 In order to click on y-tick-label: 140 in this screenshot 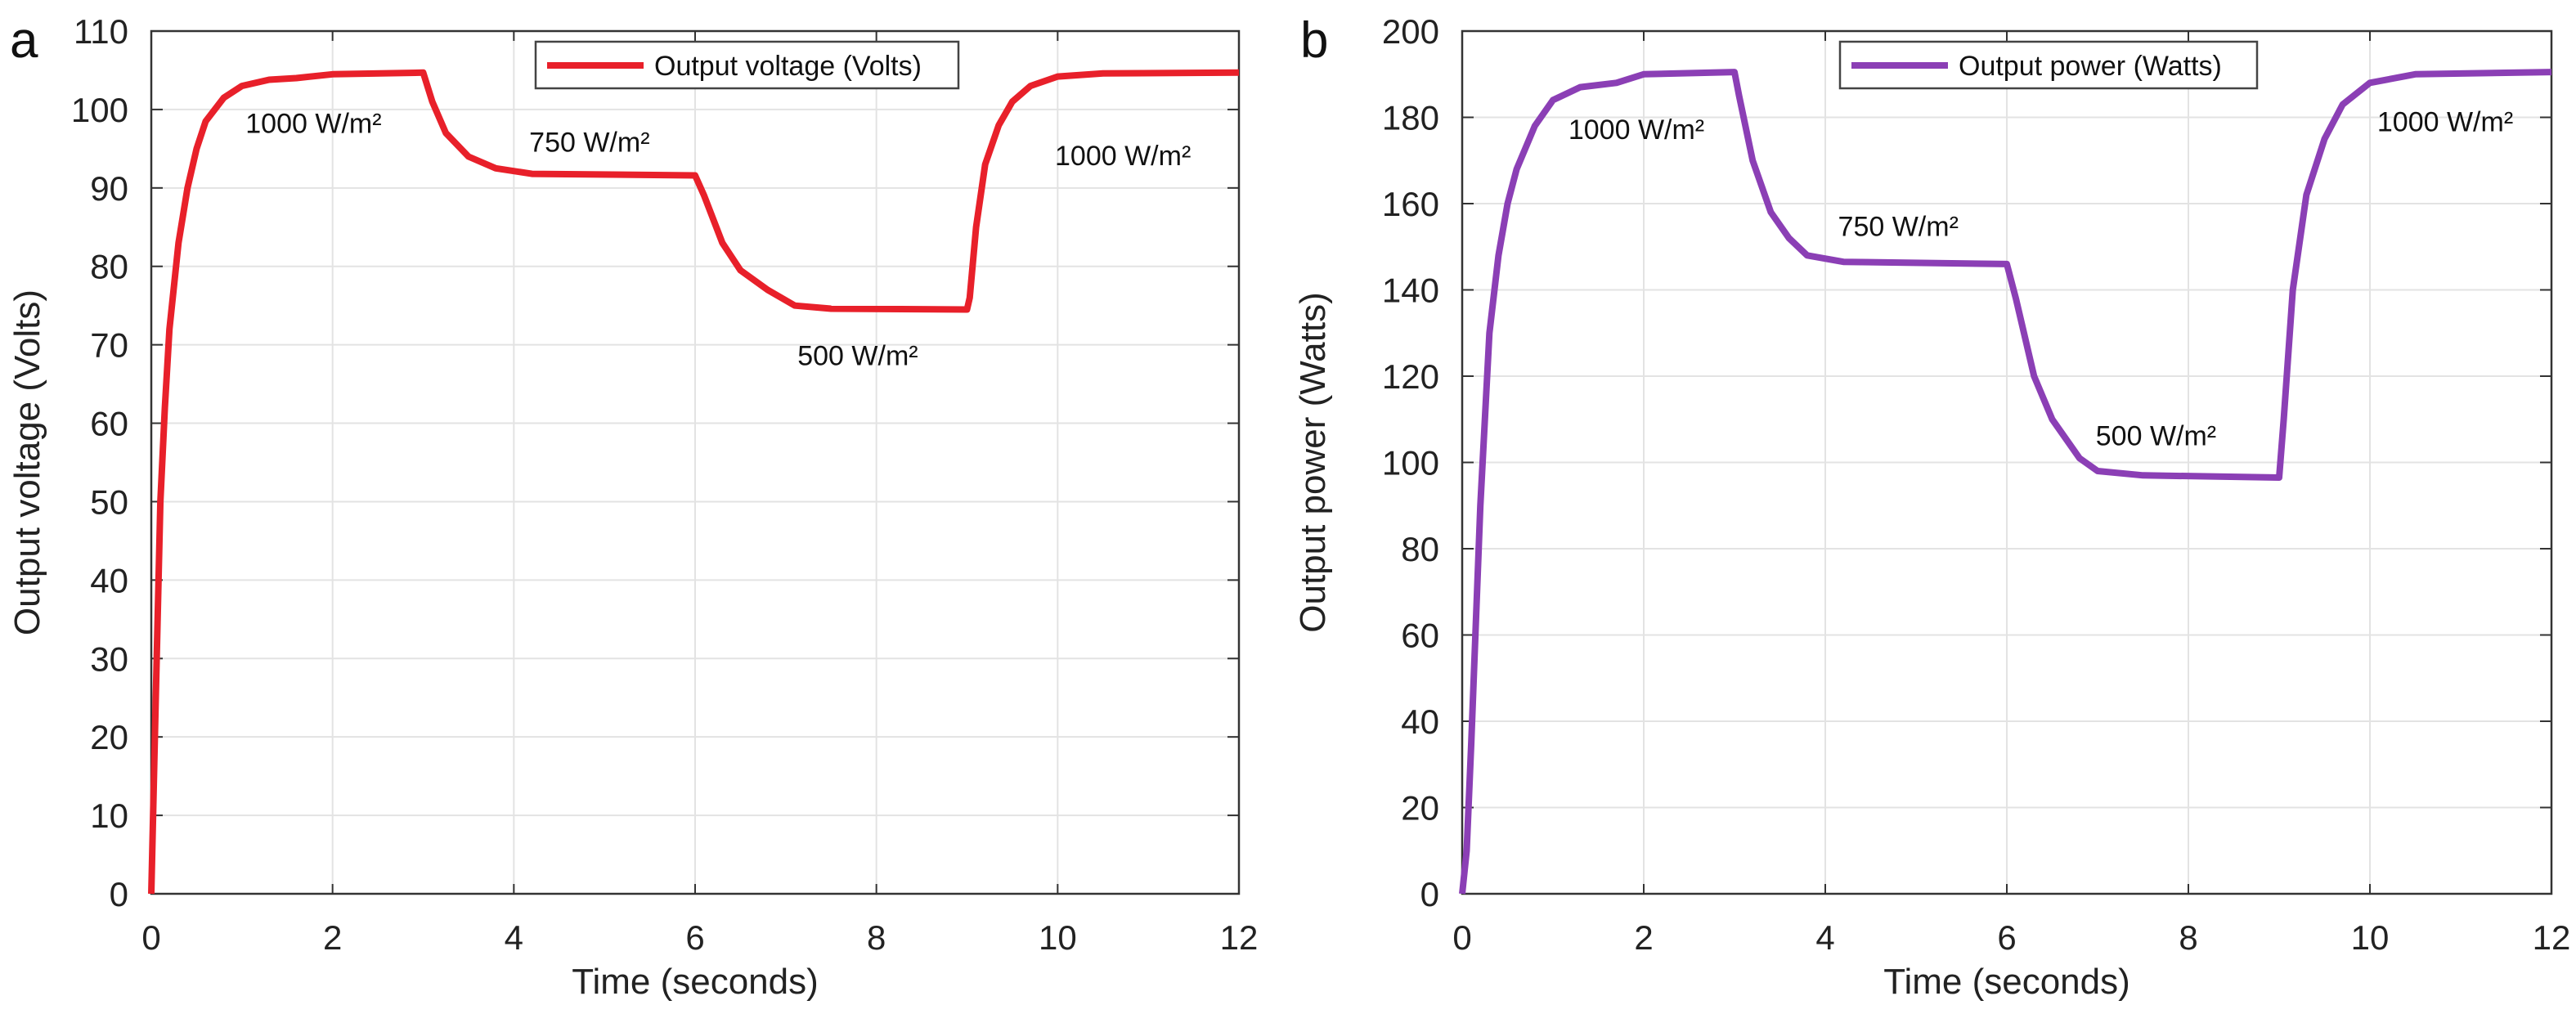, I will do `click(1411, 290)`.